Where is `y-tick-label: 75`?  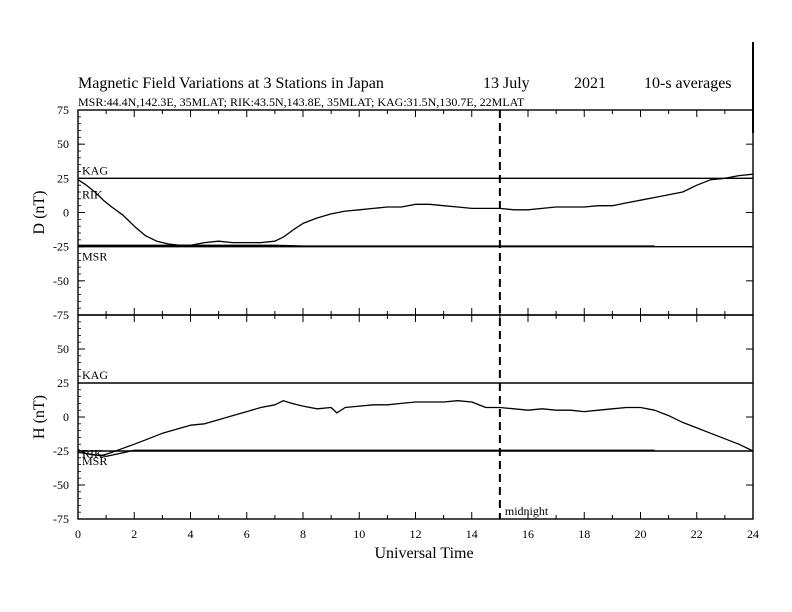
y-tick-label: 75 is located at coordinates (63, 110).